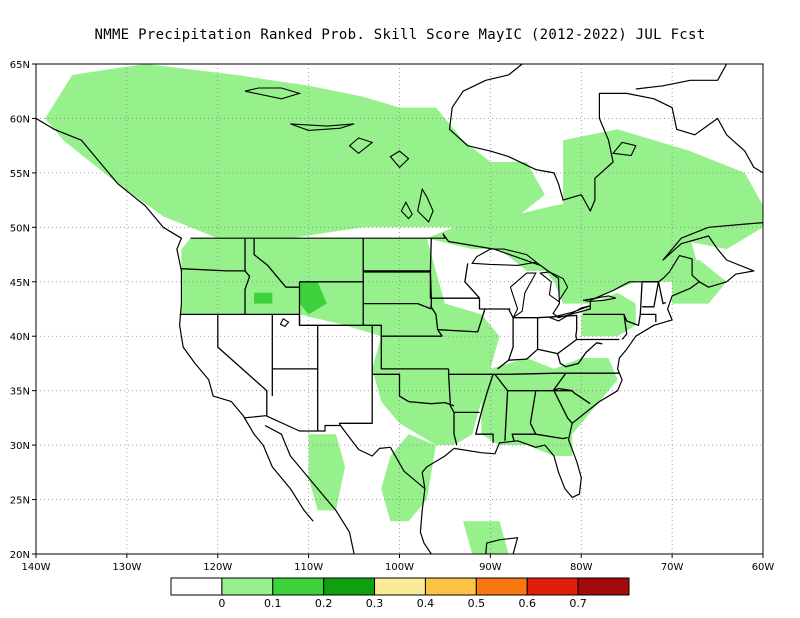  What do you see at coordinates (578, 603) in the screenshot?
I see `colorbar-label: 0.7` at bounding box center [578, 603].